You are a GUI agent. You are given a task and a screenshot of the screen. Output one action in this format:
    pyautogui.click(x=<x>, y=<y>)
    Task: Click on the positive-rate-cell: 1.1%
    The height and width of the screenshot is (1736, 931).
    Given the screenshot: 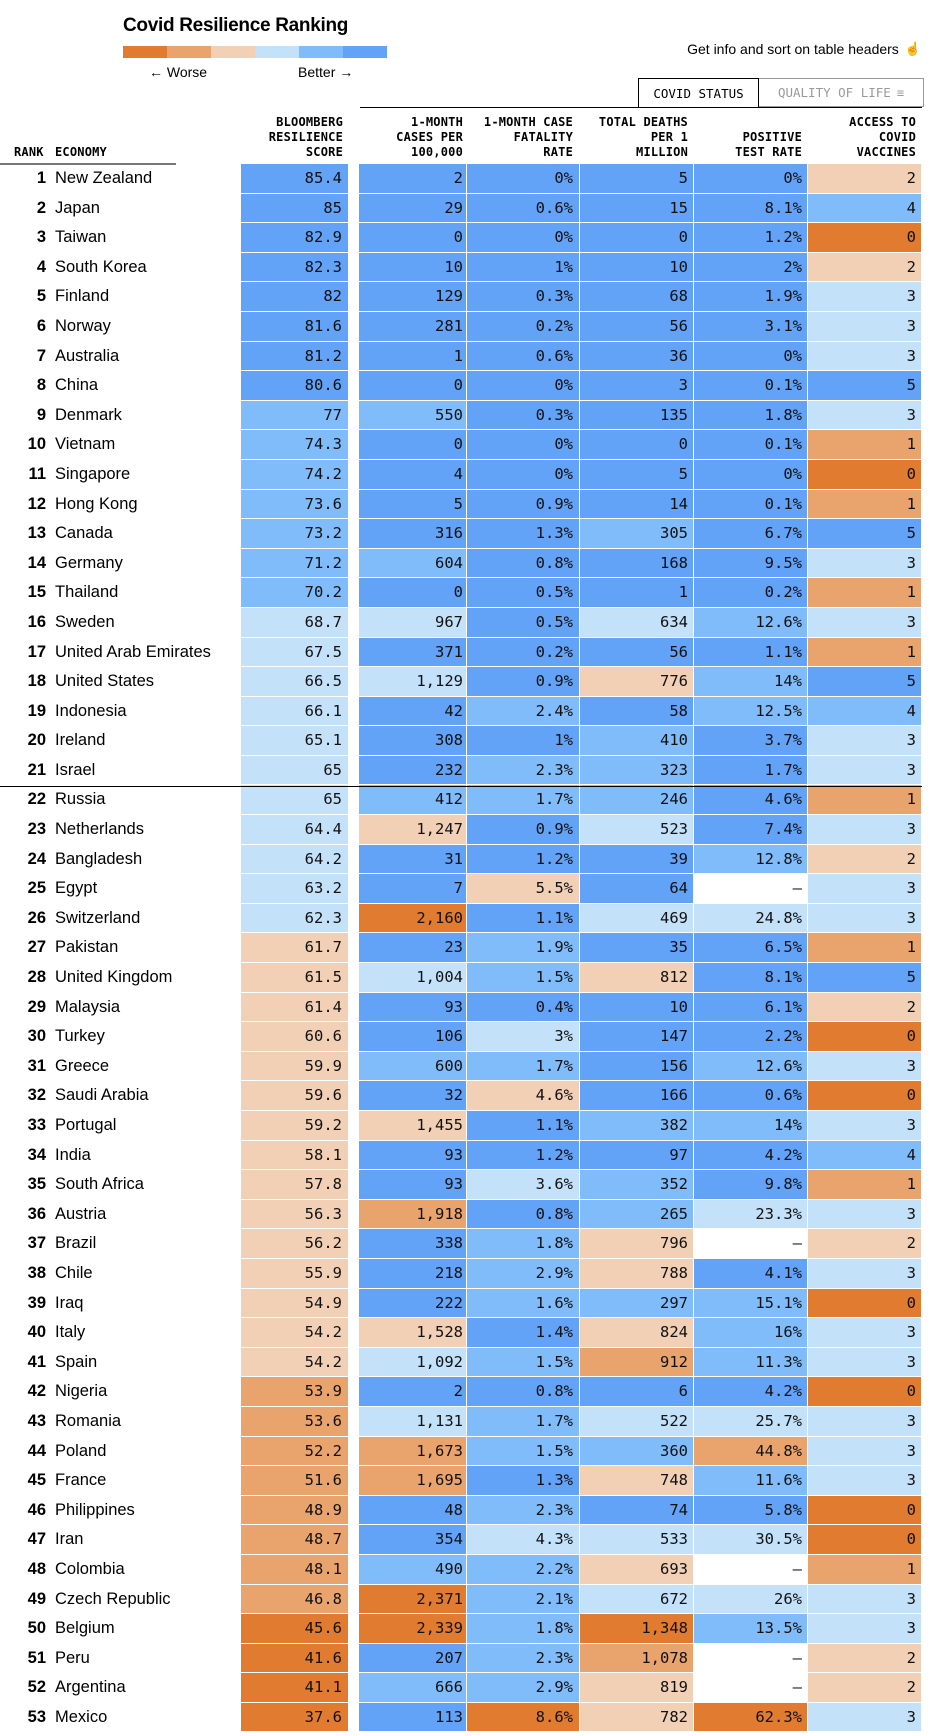 What is the action you would take?
    pyautogui.click(x=750, y=652)
    